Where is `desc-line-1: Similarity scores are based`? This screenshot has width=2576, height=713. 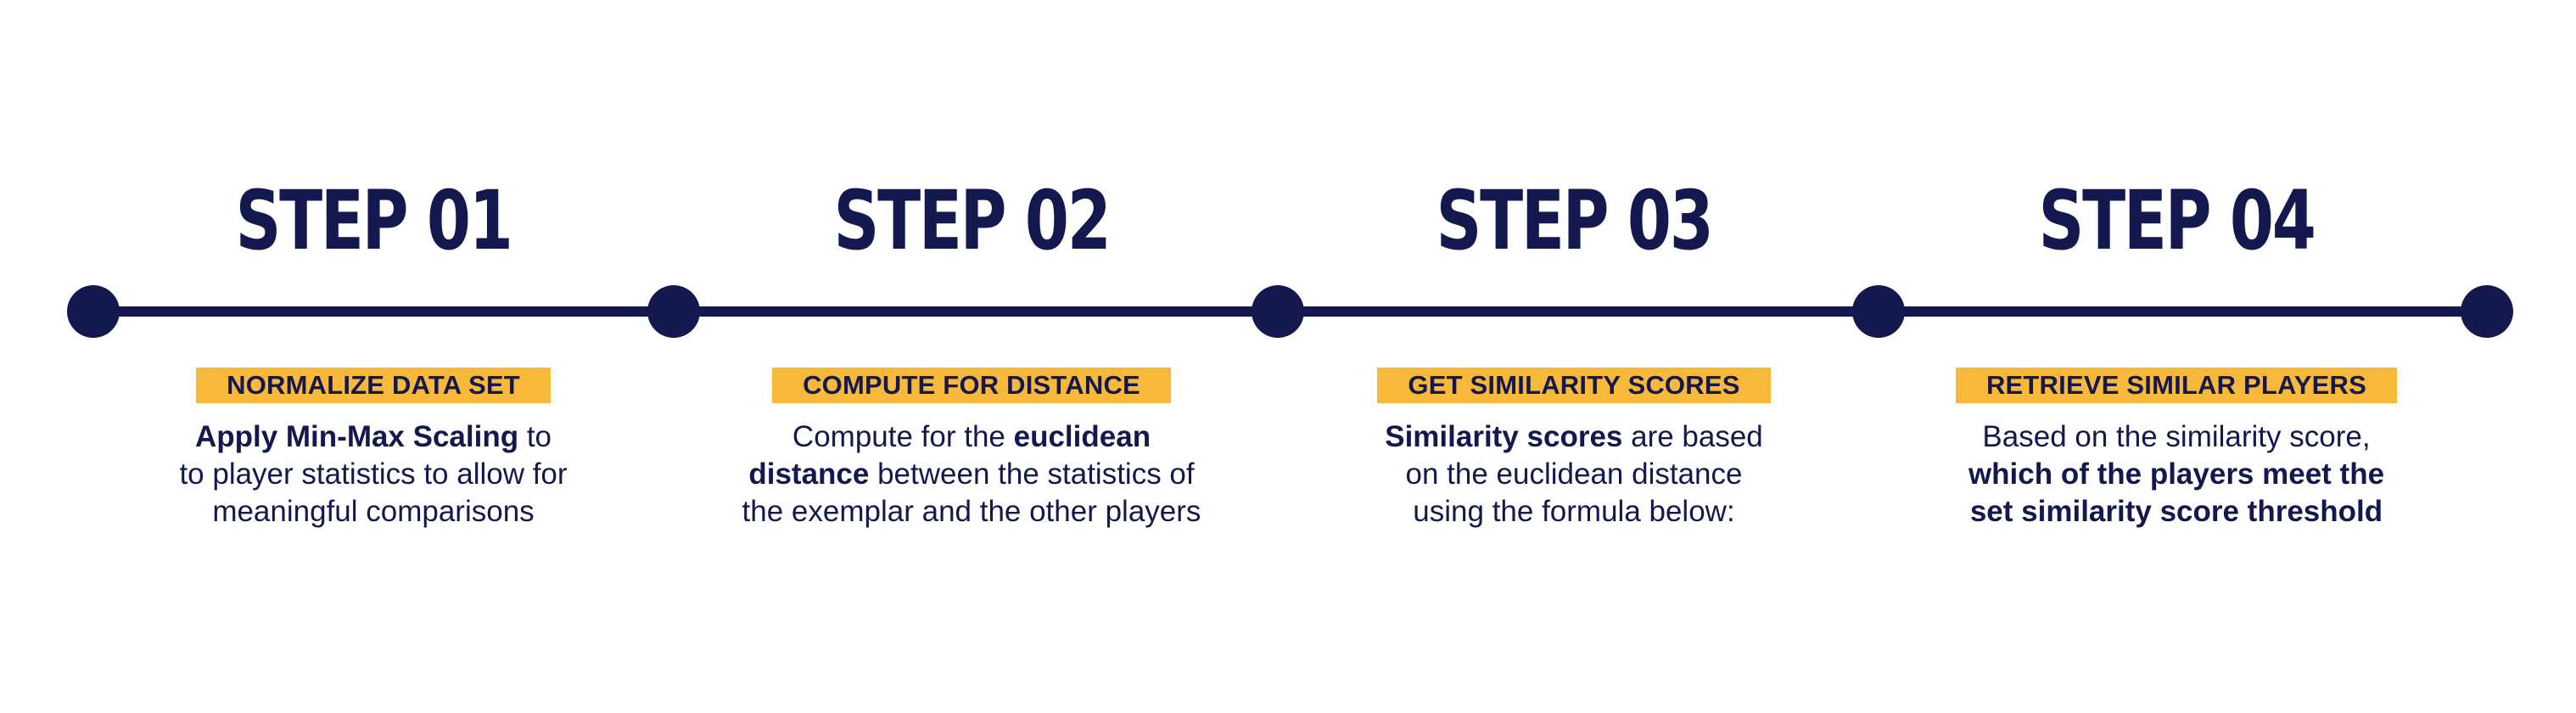
desc-line-1: Similarity scores are based is located at coordinates (1573, 437).